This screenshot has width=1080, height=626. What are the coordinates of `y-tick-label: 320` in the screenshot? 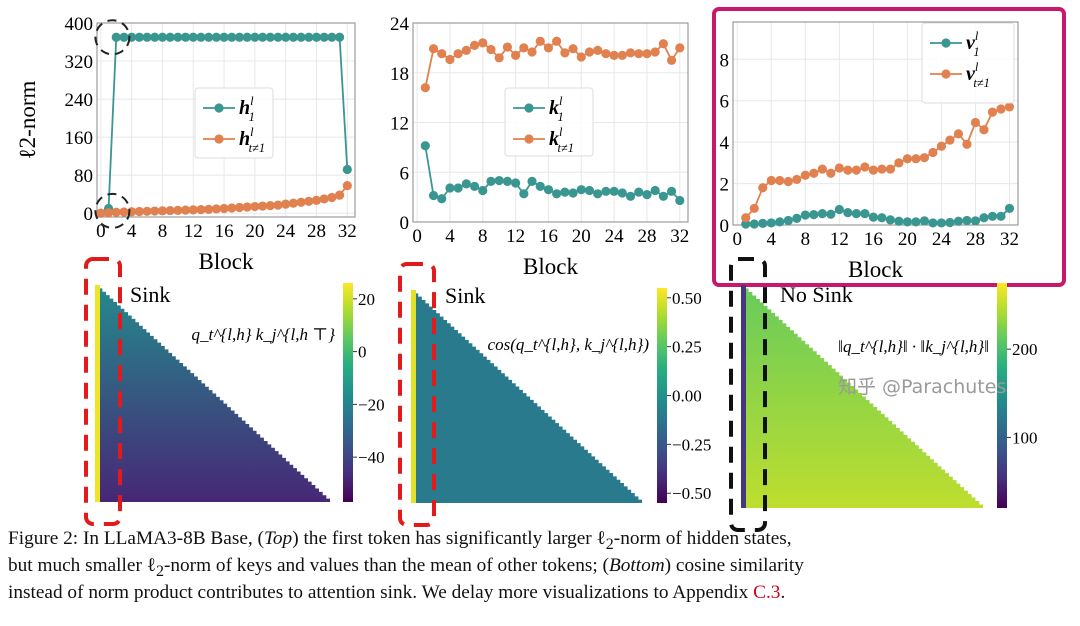 It's located at (79, 62).